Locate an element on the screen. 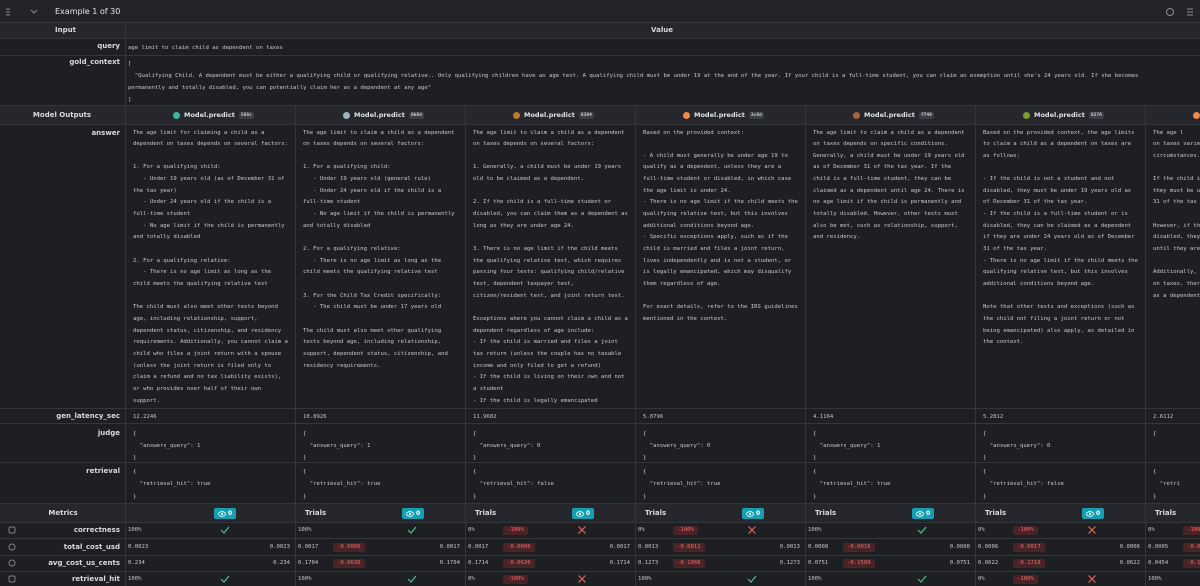  model-id: 0b8d is located at coordinates (416, 115).